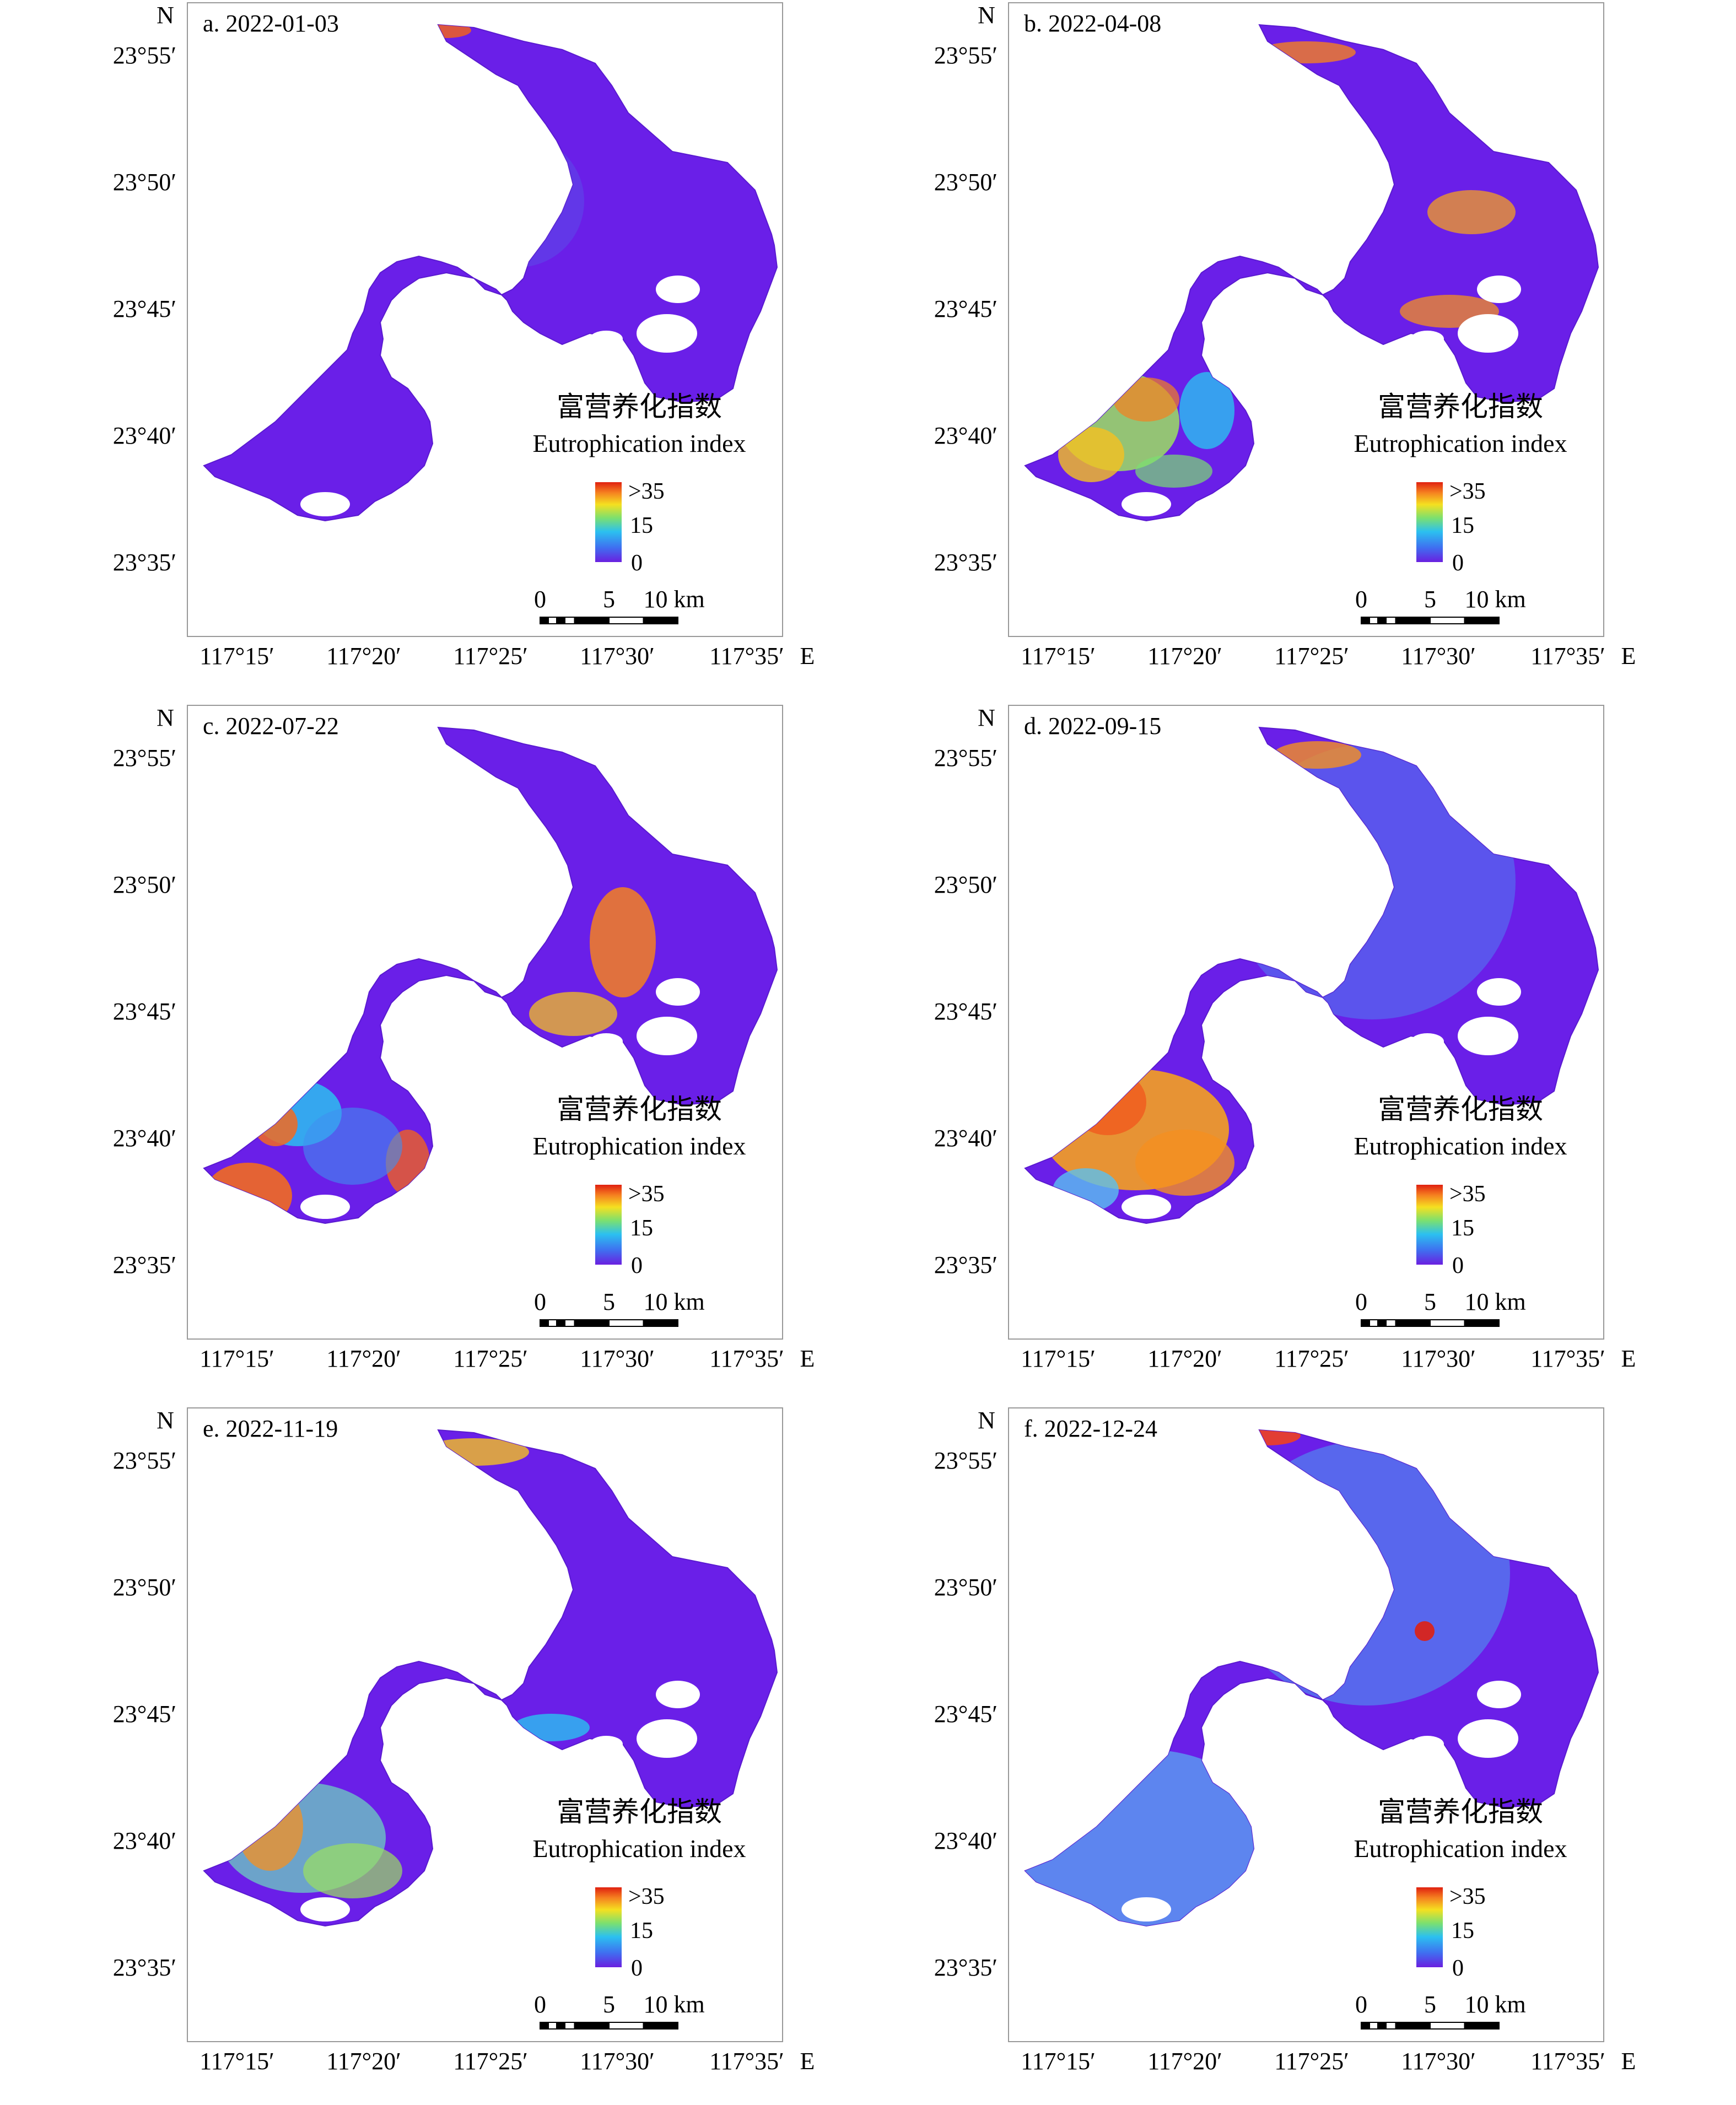 This screenshot has width=1736, height=2105. What do you see at coordinates (1092, 726) in the screenshot?
I see `panel-label: d. 2022-09-15` at bounding box center [1092, 726].